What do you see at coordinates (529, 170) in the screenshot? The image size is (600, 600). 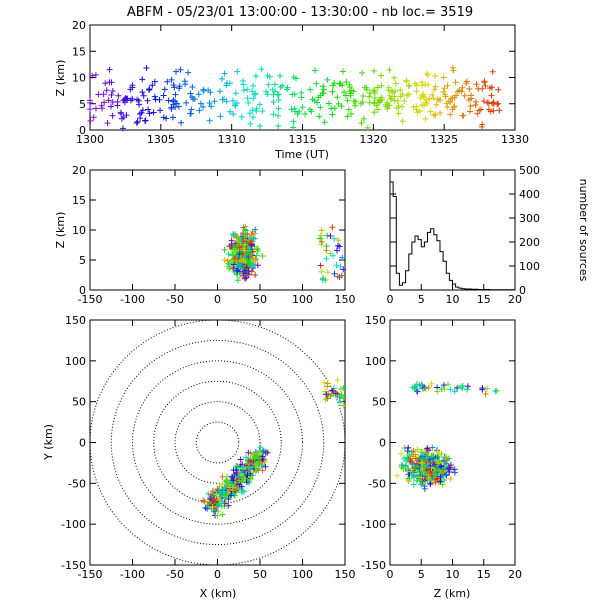 I see `y-tick-label: 500` at bounding box center [529, 170].